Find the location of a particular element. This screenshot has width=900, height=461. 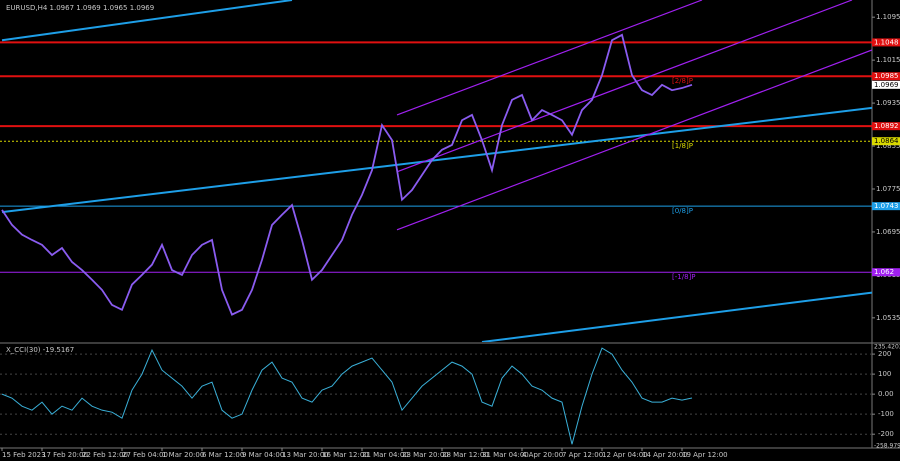

x-tick-label: 9 Mar 04:00 is located at coordinates (263, 455).